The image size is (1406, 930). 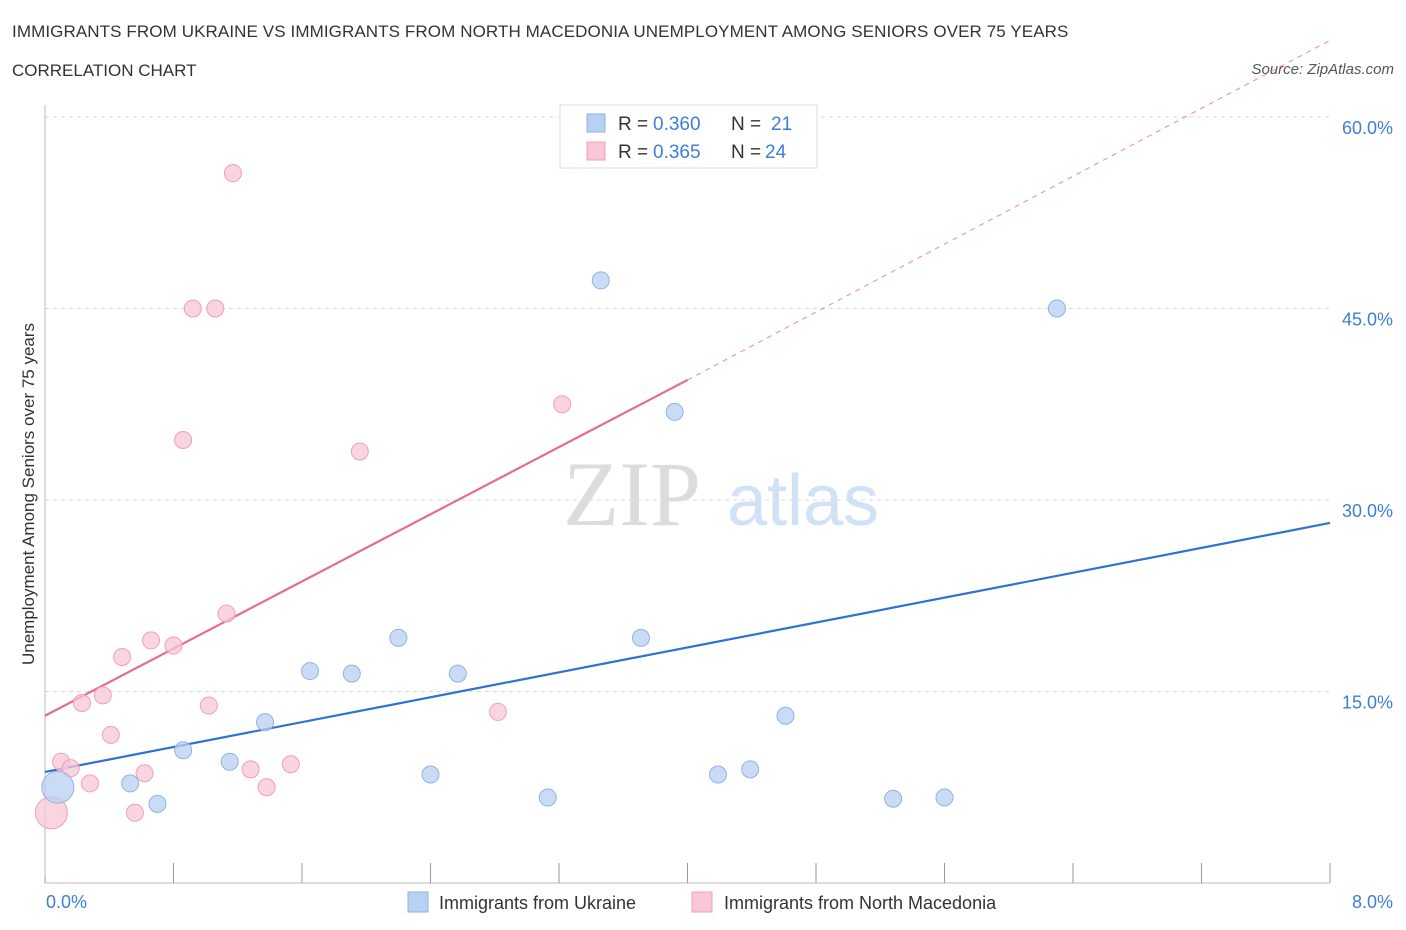 What do you see at coordinates (1367, 703) in the screenshot?
I see `y-tick-label: 15.0%` at bounding box center [1367, 703].